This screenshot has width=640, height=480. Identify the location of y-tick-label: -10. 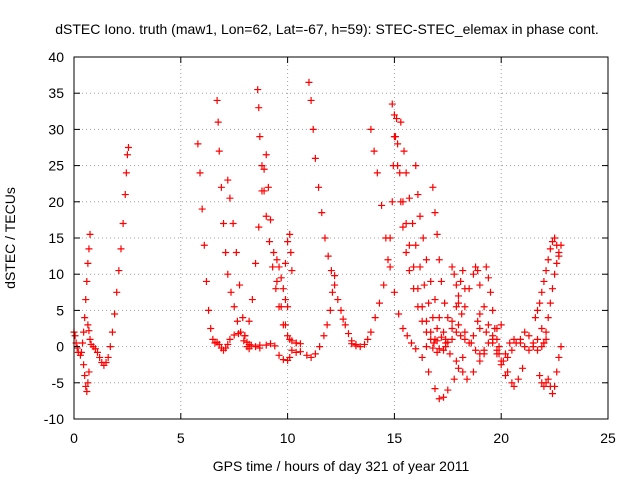
(54, 419).